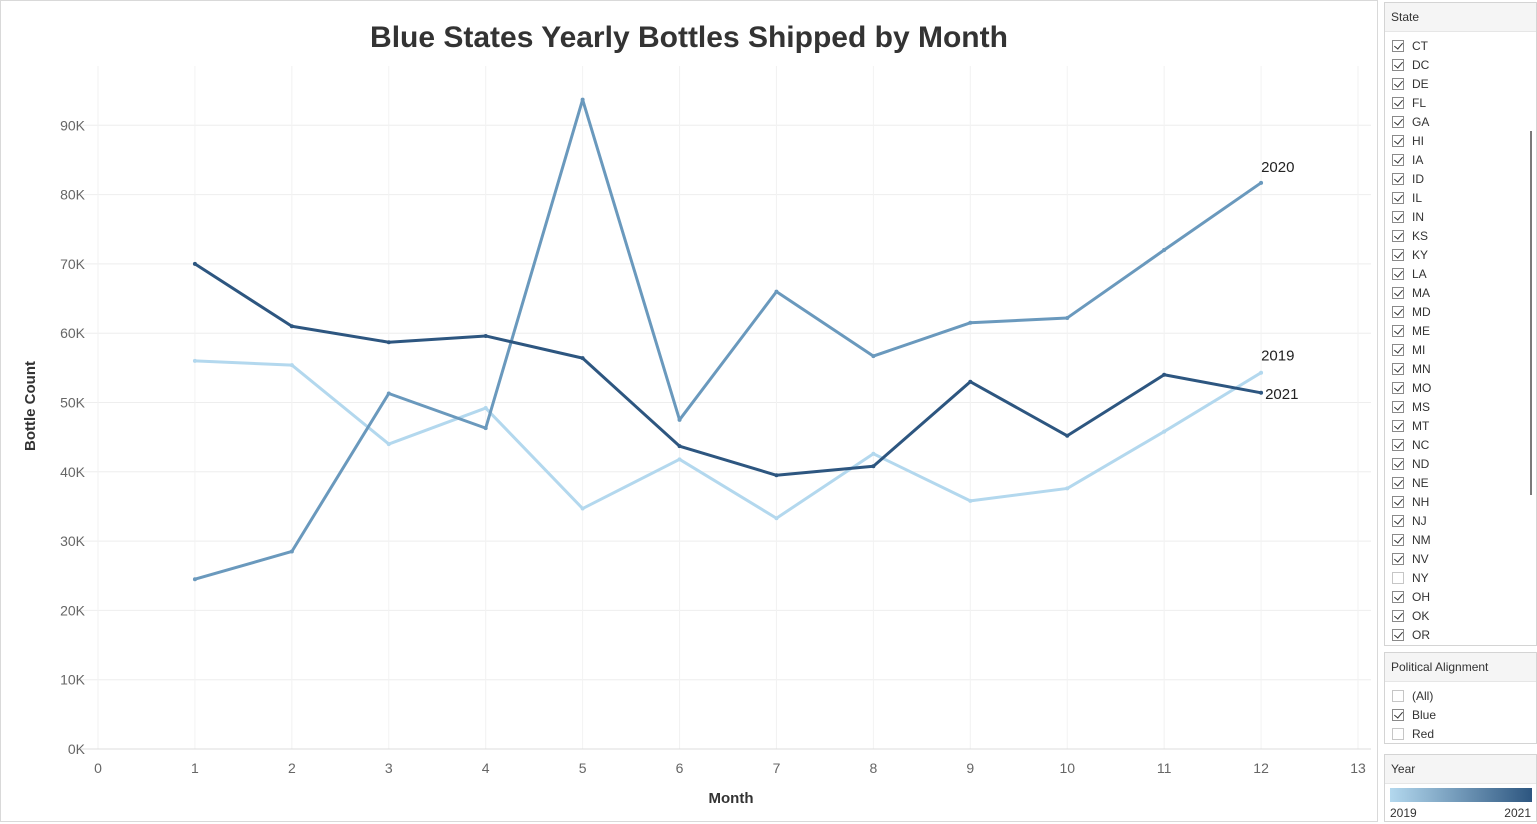 Image resolution: width=1537 pixels, height=824 pixels. I want to click on state-filter-item: OR, so click(1460, 634).